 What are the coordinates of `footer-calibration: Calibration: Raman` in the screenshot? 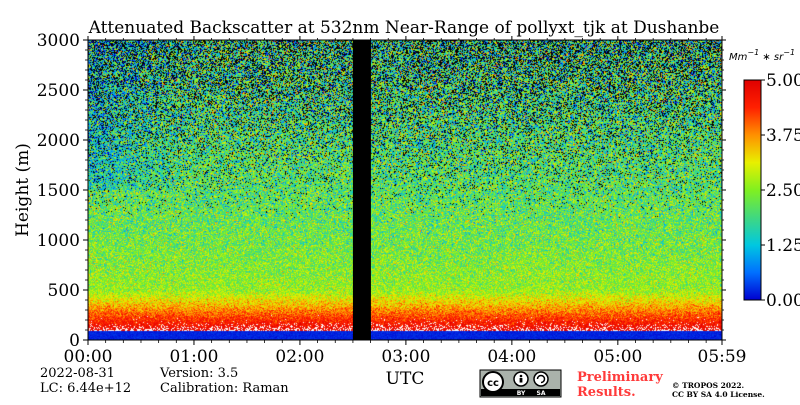 It's located at (224, 388).